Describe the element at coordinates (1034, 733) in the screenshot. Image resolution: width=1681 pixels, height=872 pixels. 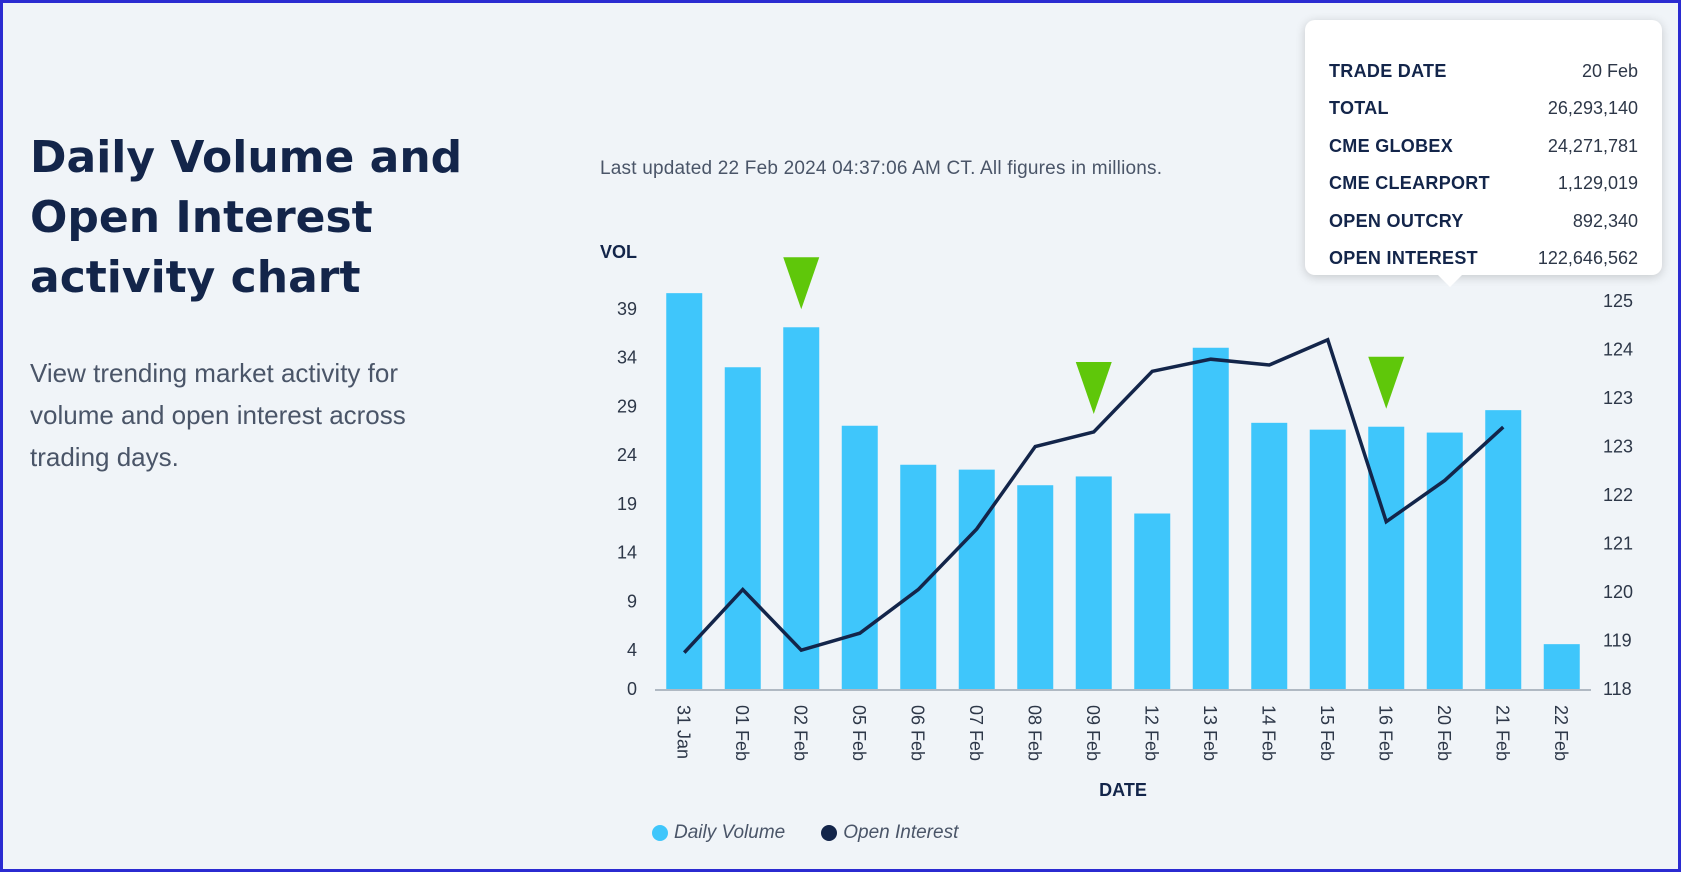
I see `x-tick-label: 08 Feb` at that location.